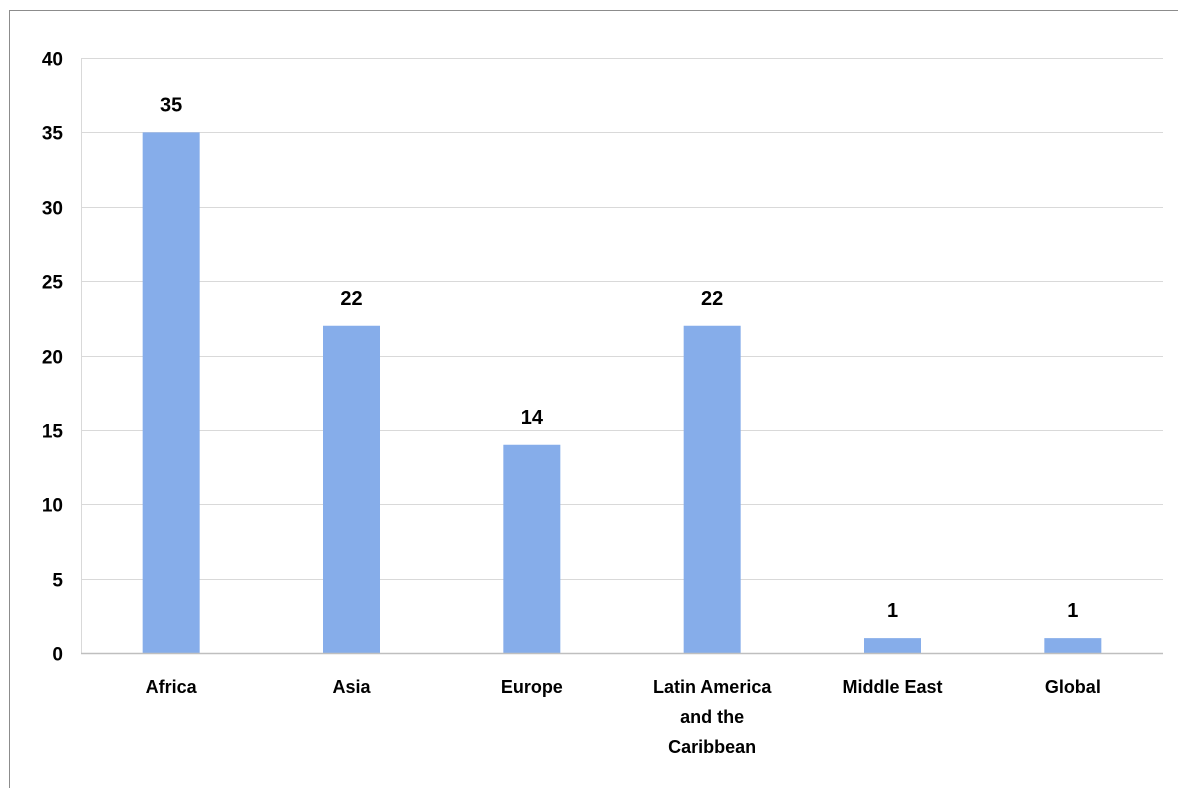 The image size is (1179, 789). What do you see at coordinates (892, 645) in the screenshot?
I see `bar-middle-east` at bounding box center [892, 645].